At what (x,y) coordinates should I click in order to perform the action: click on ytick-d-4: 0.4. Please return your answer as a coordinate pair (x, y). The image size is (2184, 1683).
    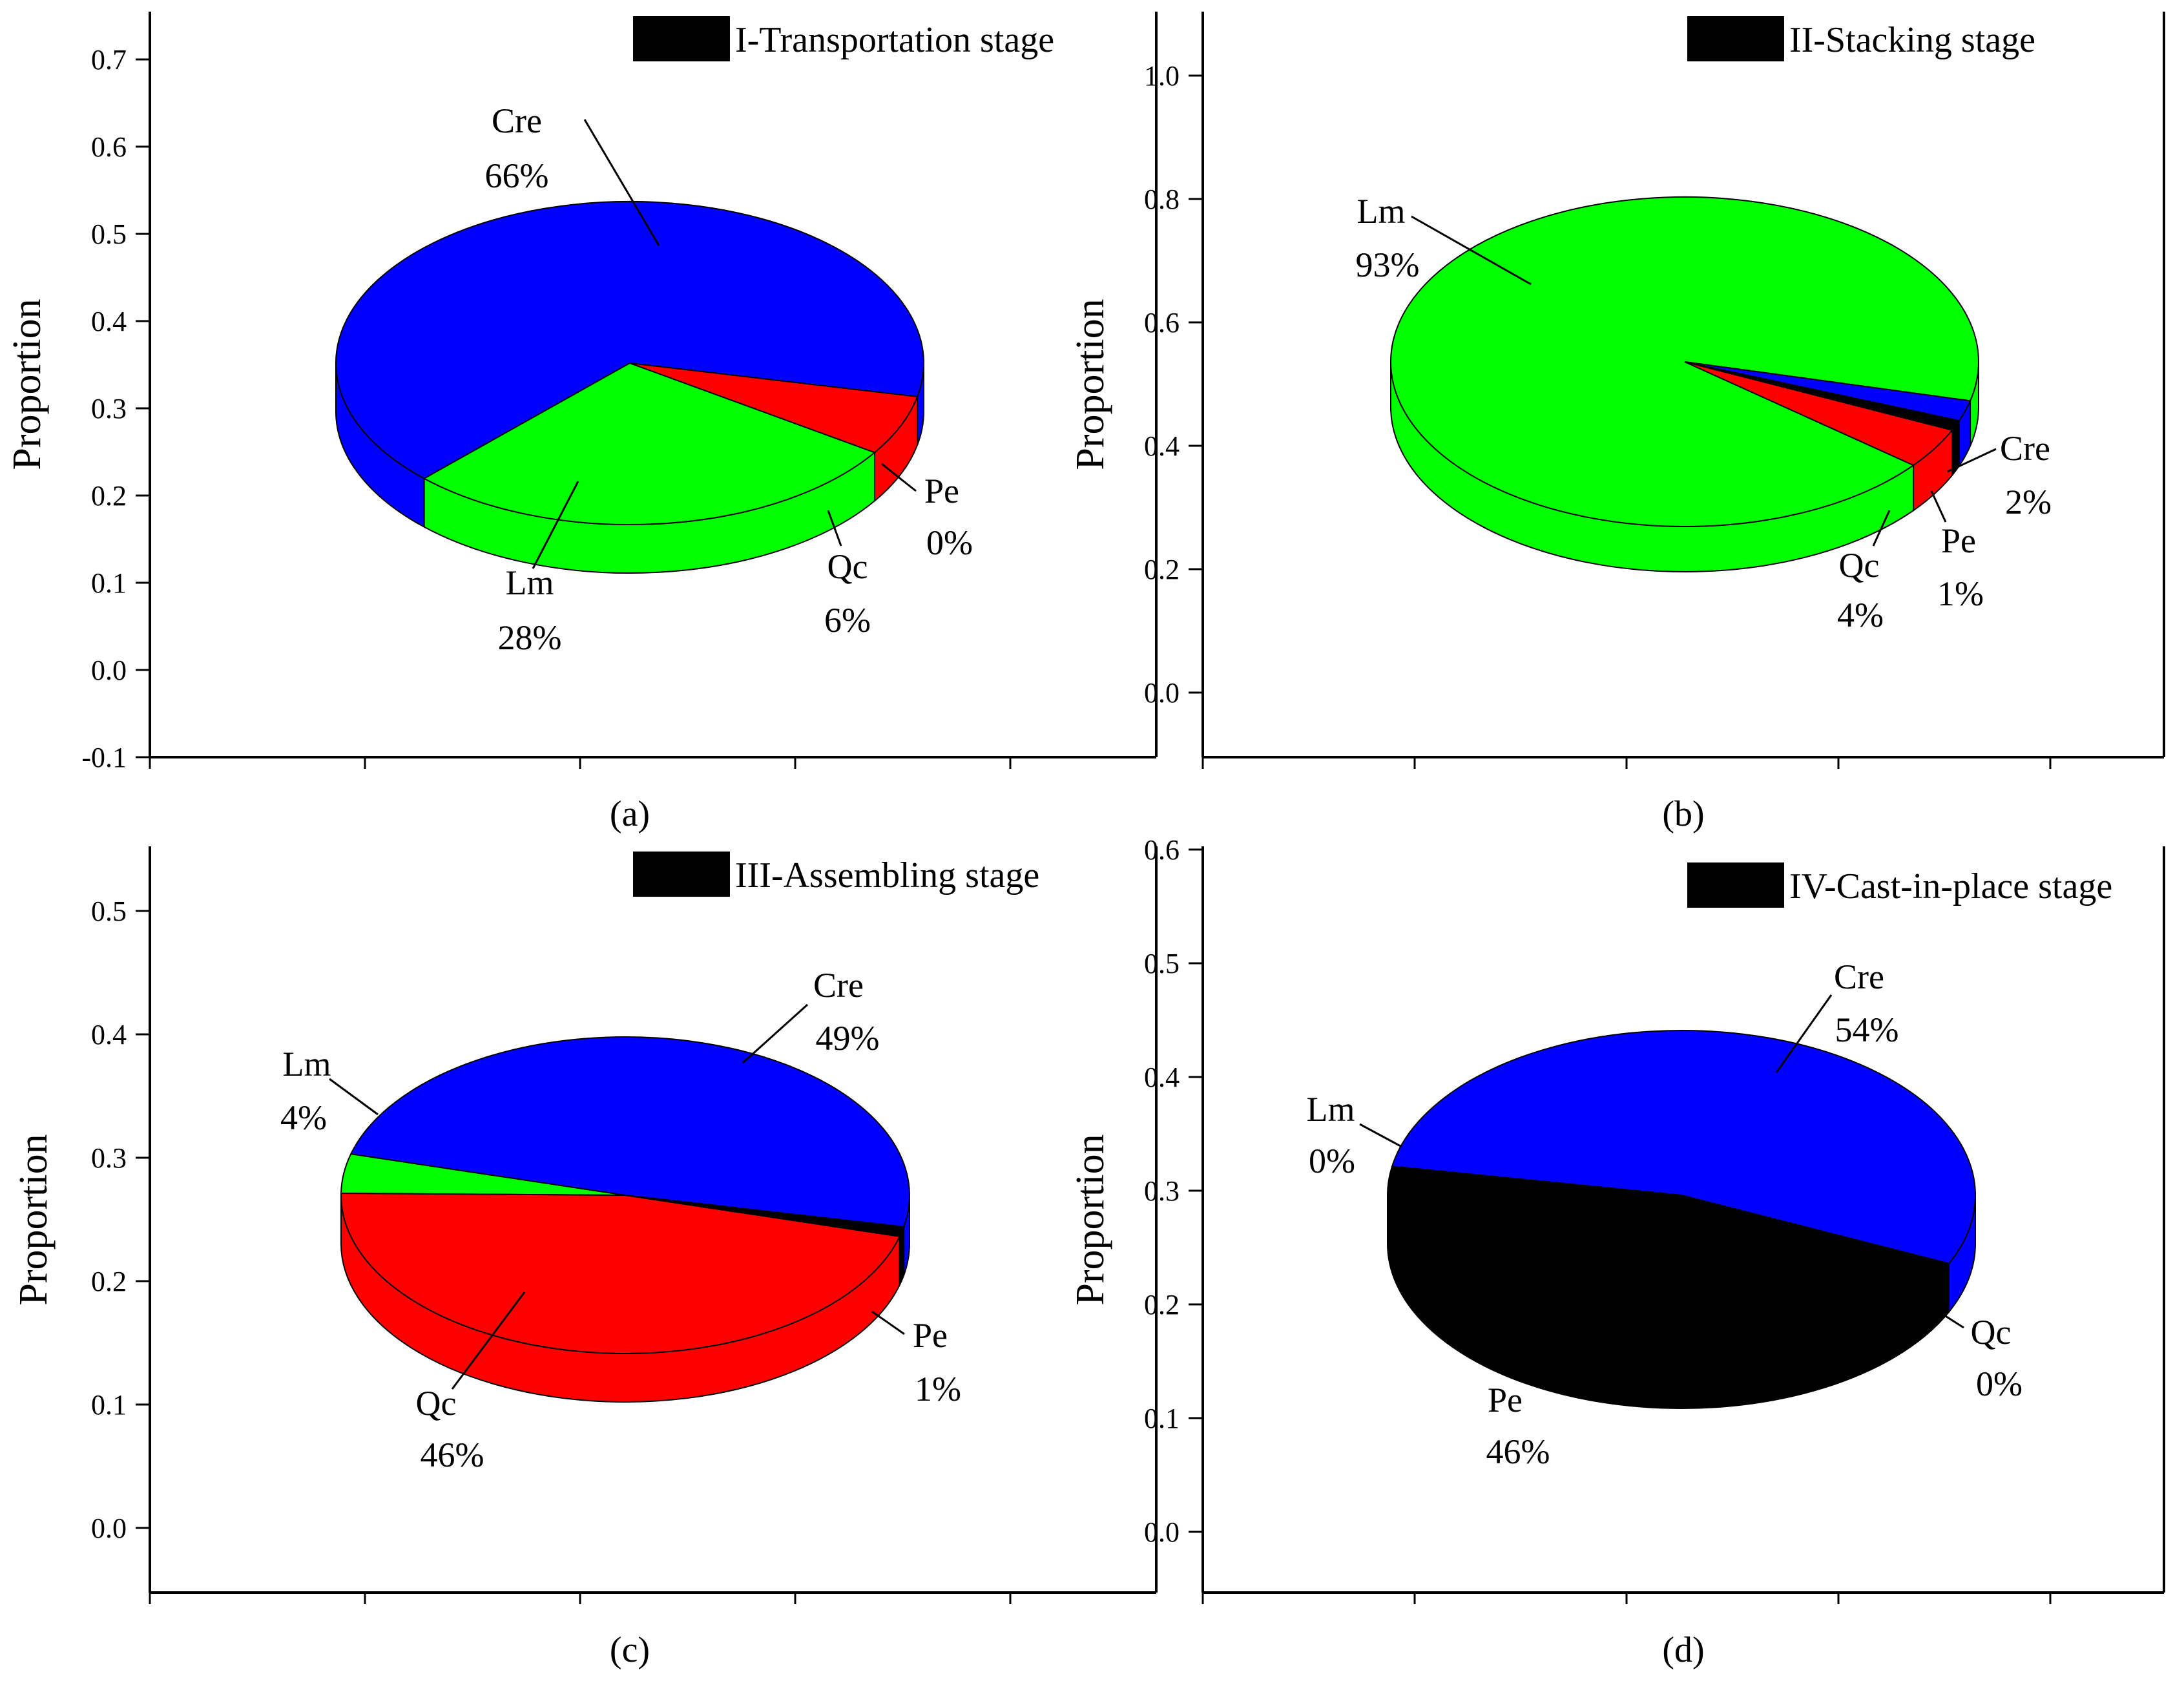
    Looking at the image, I should click on (1173, 1077).